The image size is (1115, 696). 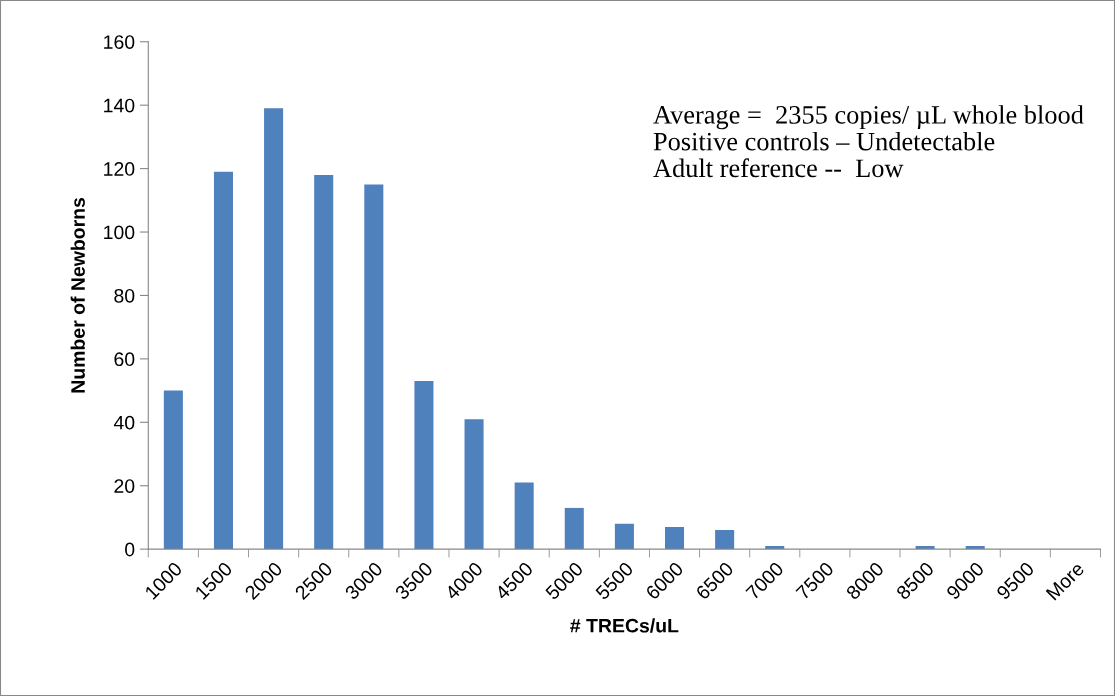 I want to click on y-tick-label: 120, so click(x=119, y=169).